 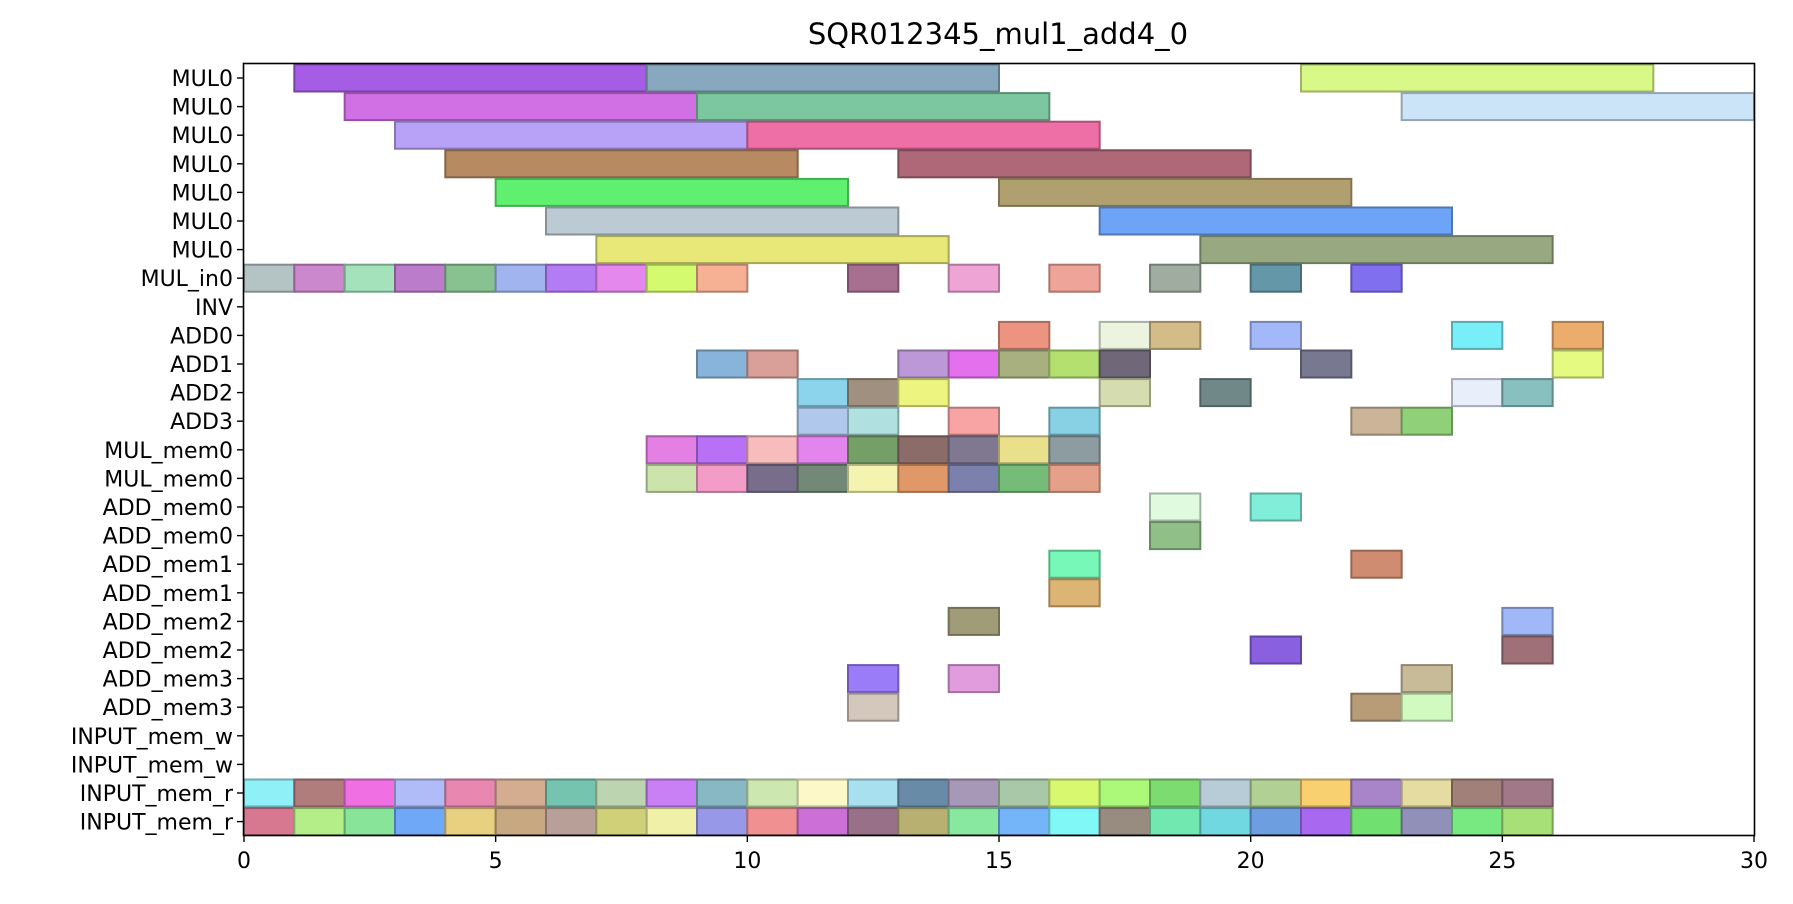 What do you see at coordinates (201, 394) in the screenshot?
I see `y-tick-label: ADD2` at bounding box center [201, 394].